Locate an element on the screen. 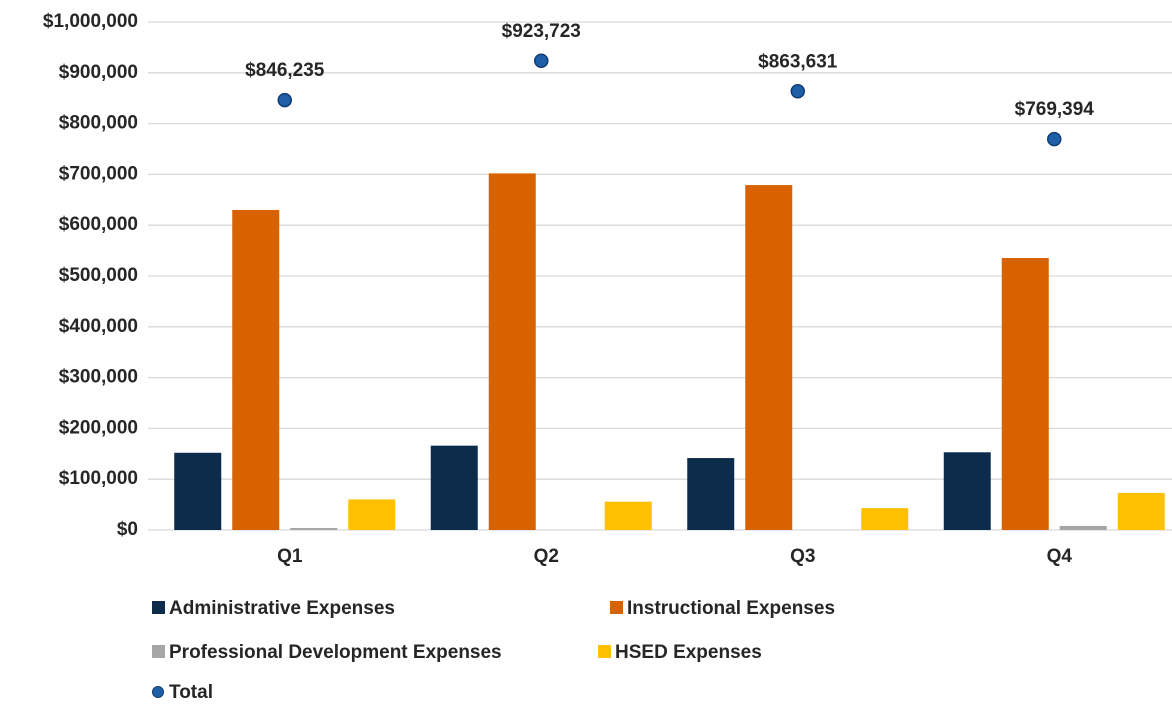 The image size is (1172, 707). x-tick-label: Q1 is located at coordinates (290, 556).